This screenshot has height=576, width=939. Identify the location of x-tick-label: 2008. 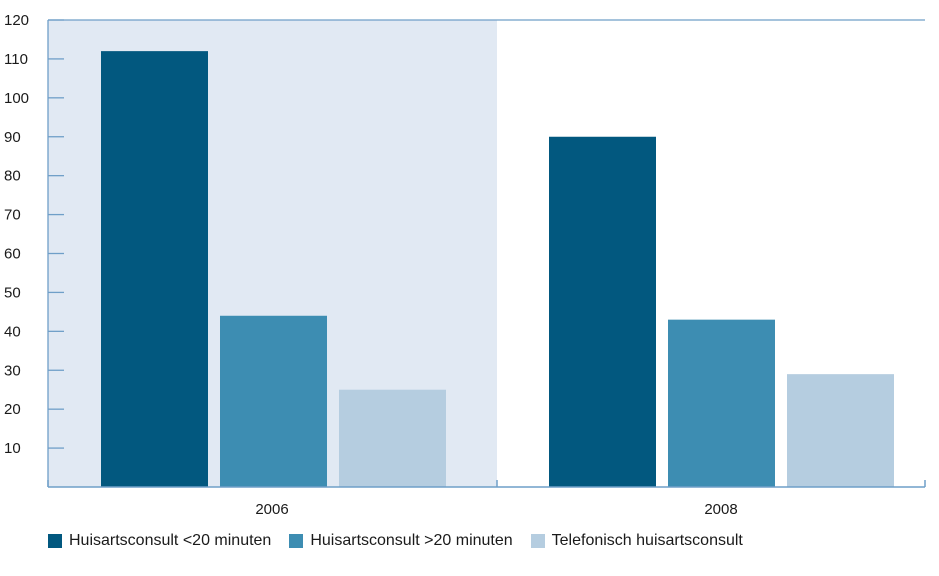
(720, 509).